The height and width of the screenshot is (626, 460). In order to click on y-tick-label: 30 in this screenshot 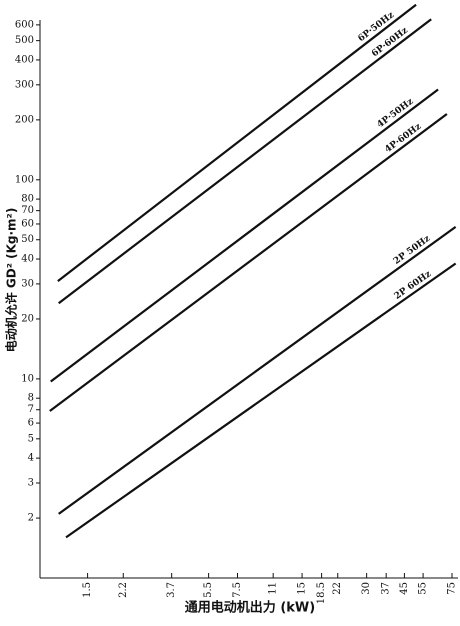, I will do `click(27, 283)`.